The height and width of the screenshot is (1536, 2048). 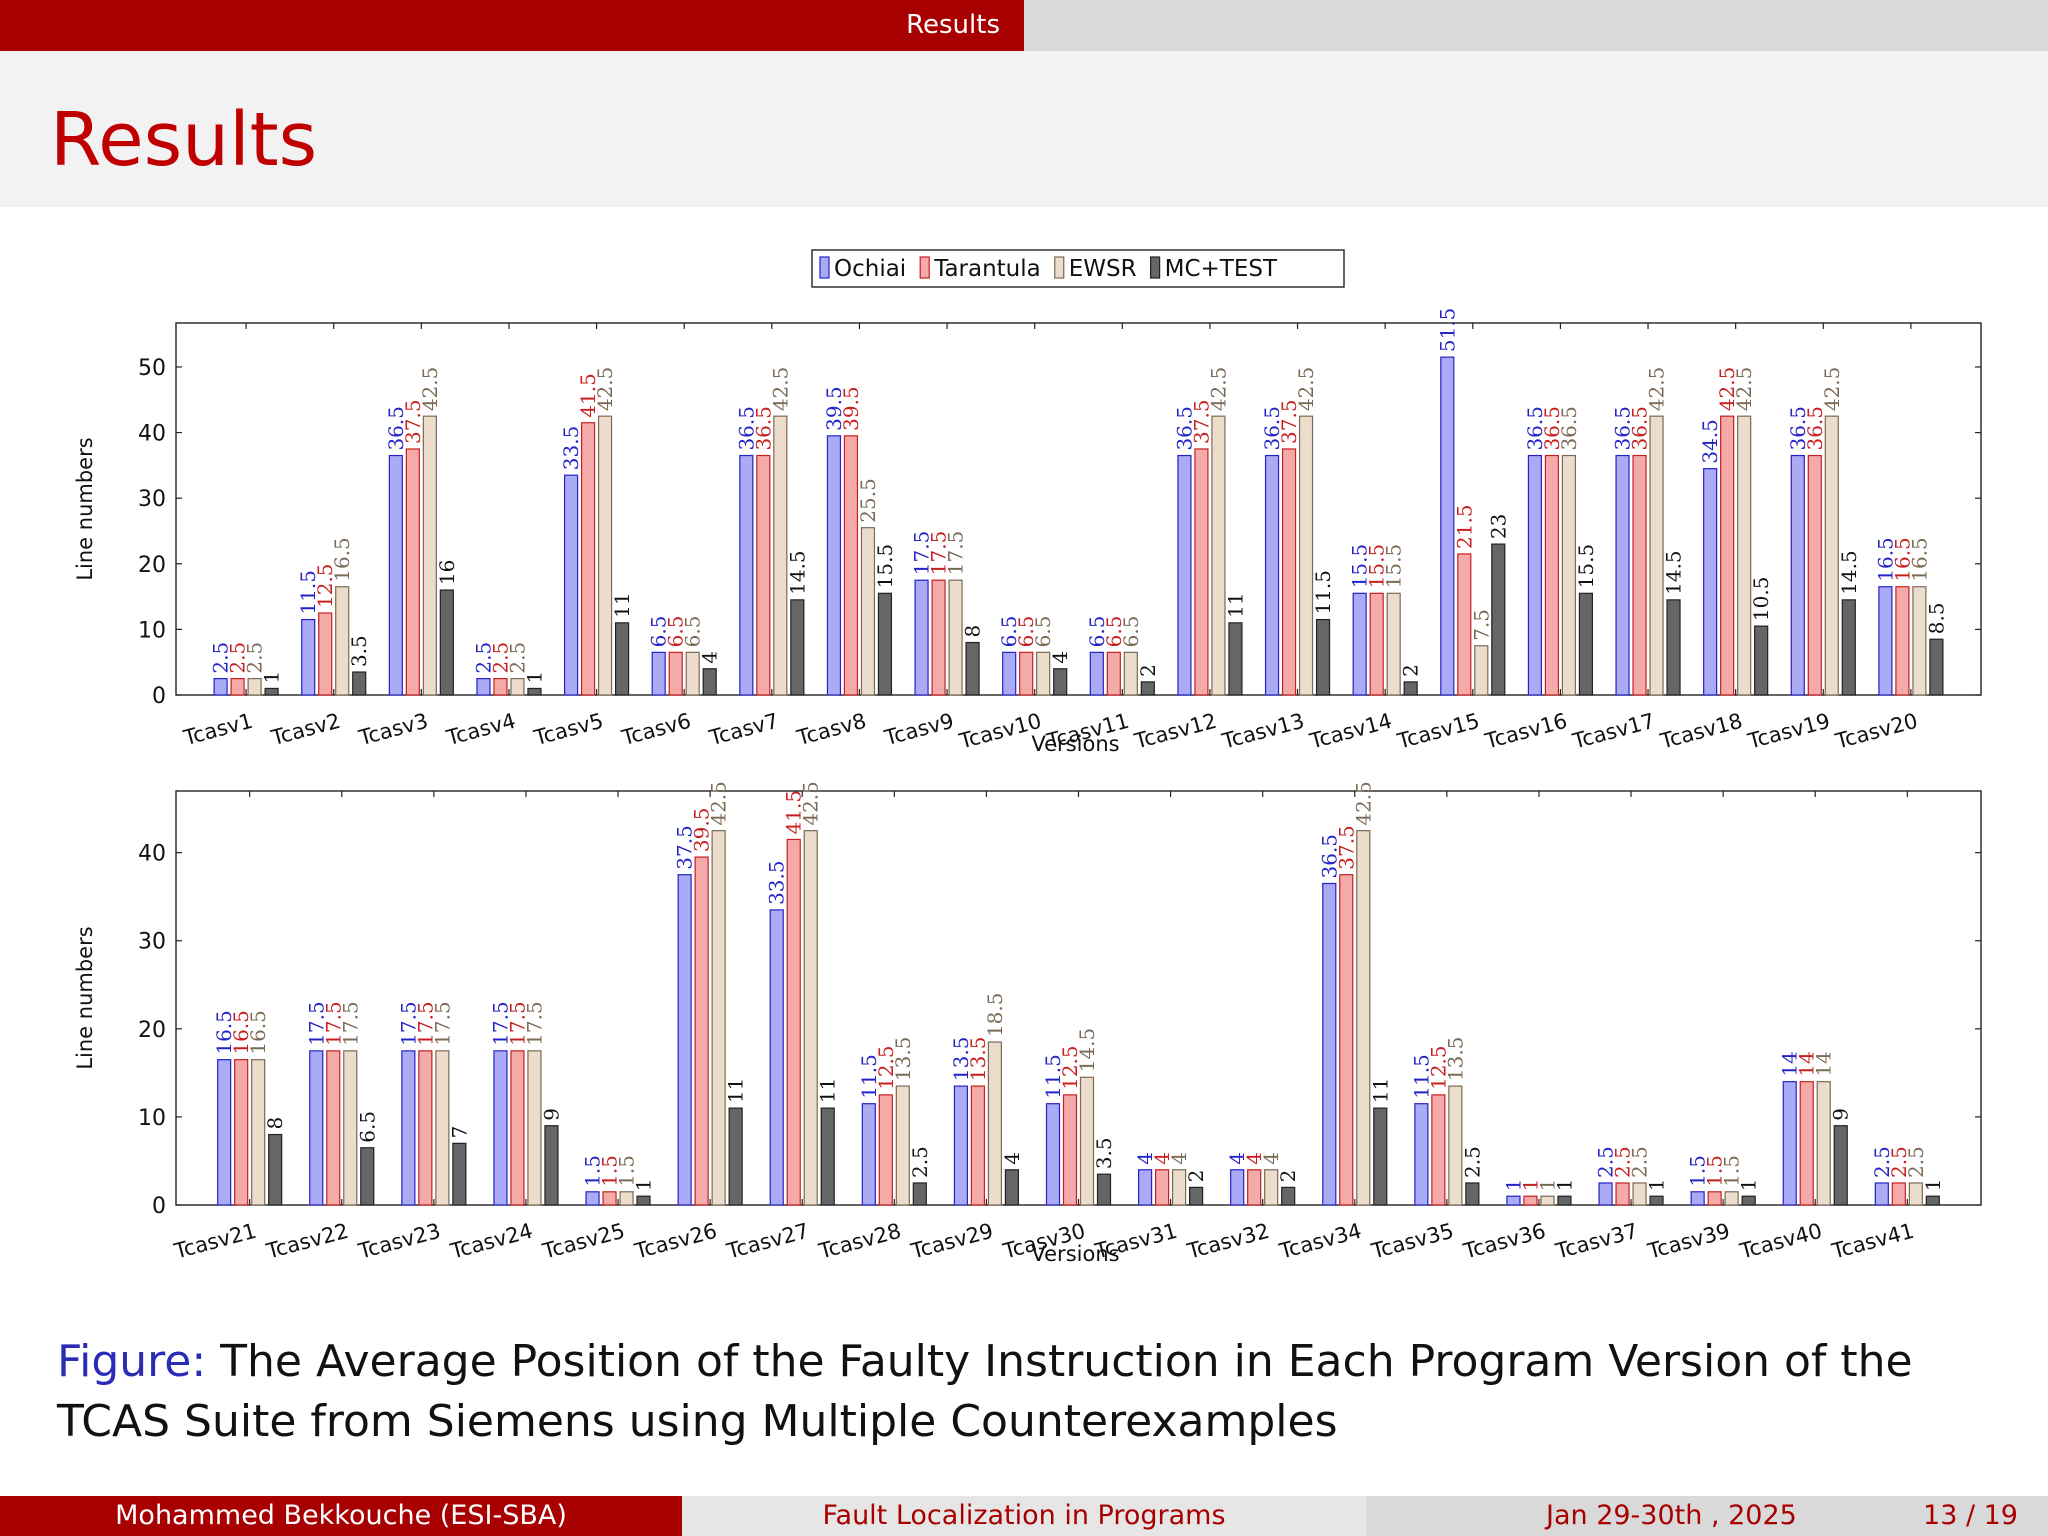 I want to click on x-tick-label: Tcasv27, so click(x=767, y=1241).